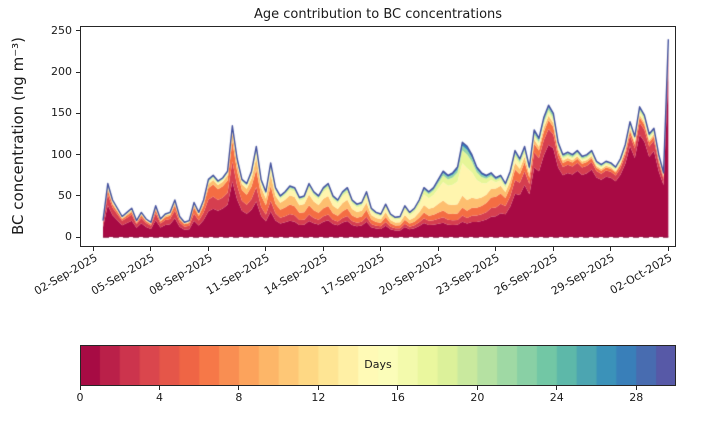 This screenshot has height=425, width=707. I want to click on y-axis-label: BC concentration (ng m⁻³), so click(18, 136).